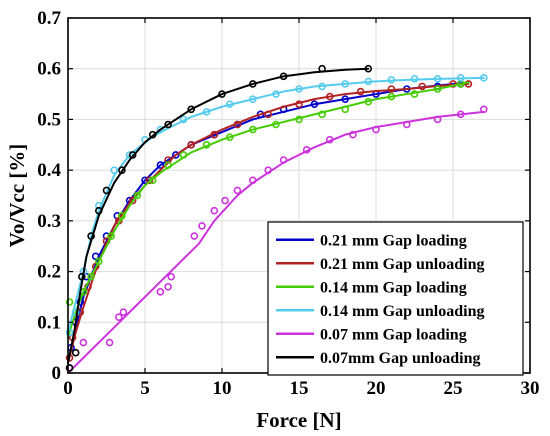 The image size is (550, 436). What do you see at coordinates (49, 119) in the screenshot?
I see `y-tick-label: 0.5` at bounding box center [49, 119].